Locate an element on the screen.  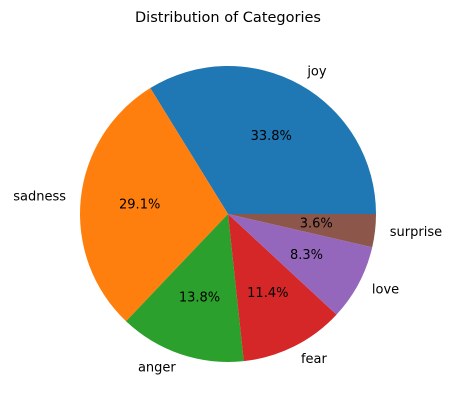
percent-label-fear: 11.4% is located at coordinates (267, 293).